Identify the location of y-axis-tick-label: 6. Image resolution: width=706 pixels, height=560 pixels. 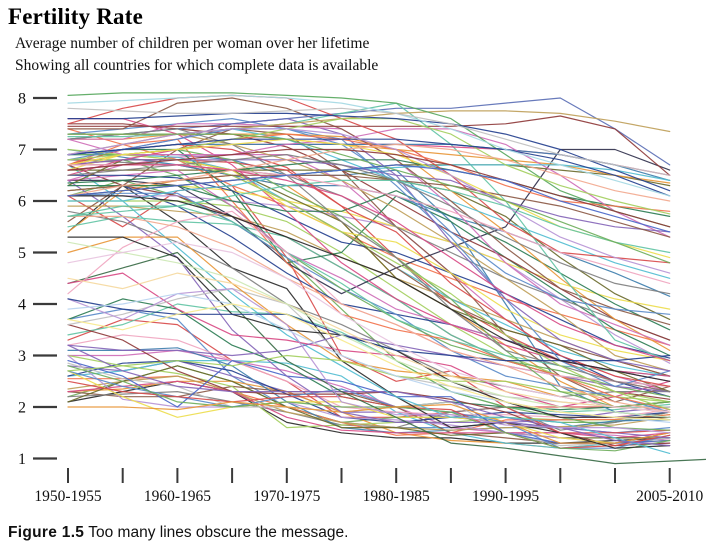
(22, 202).